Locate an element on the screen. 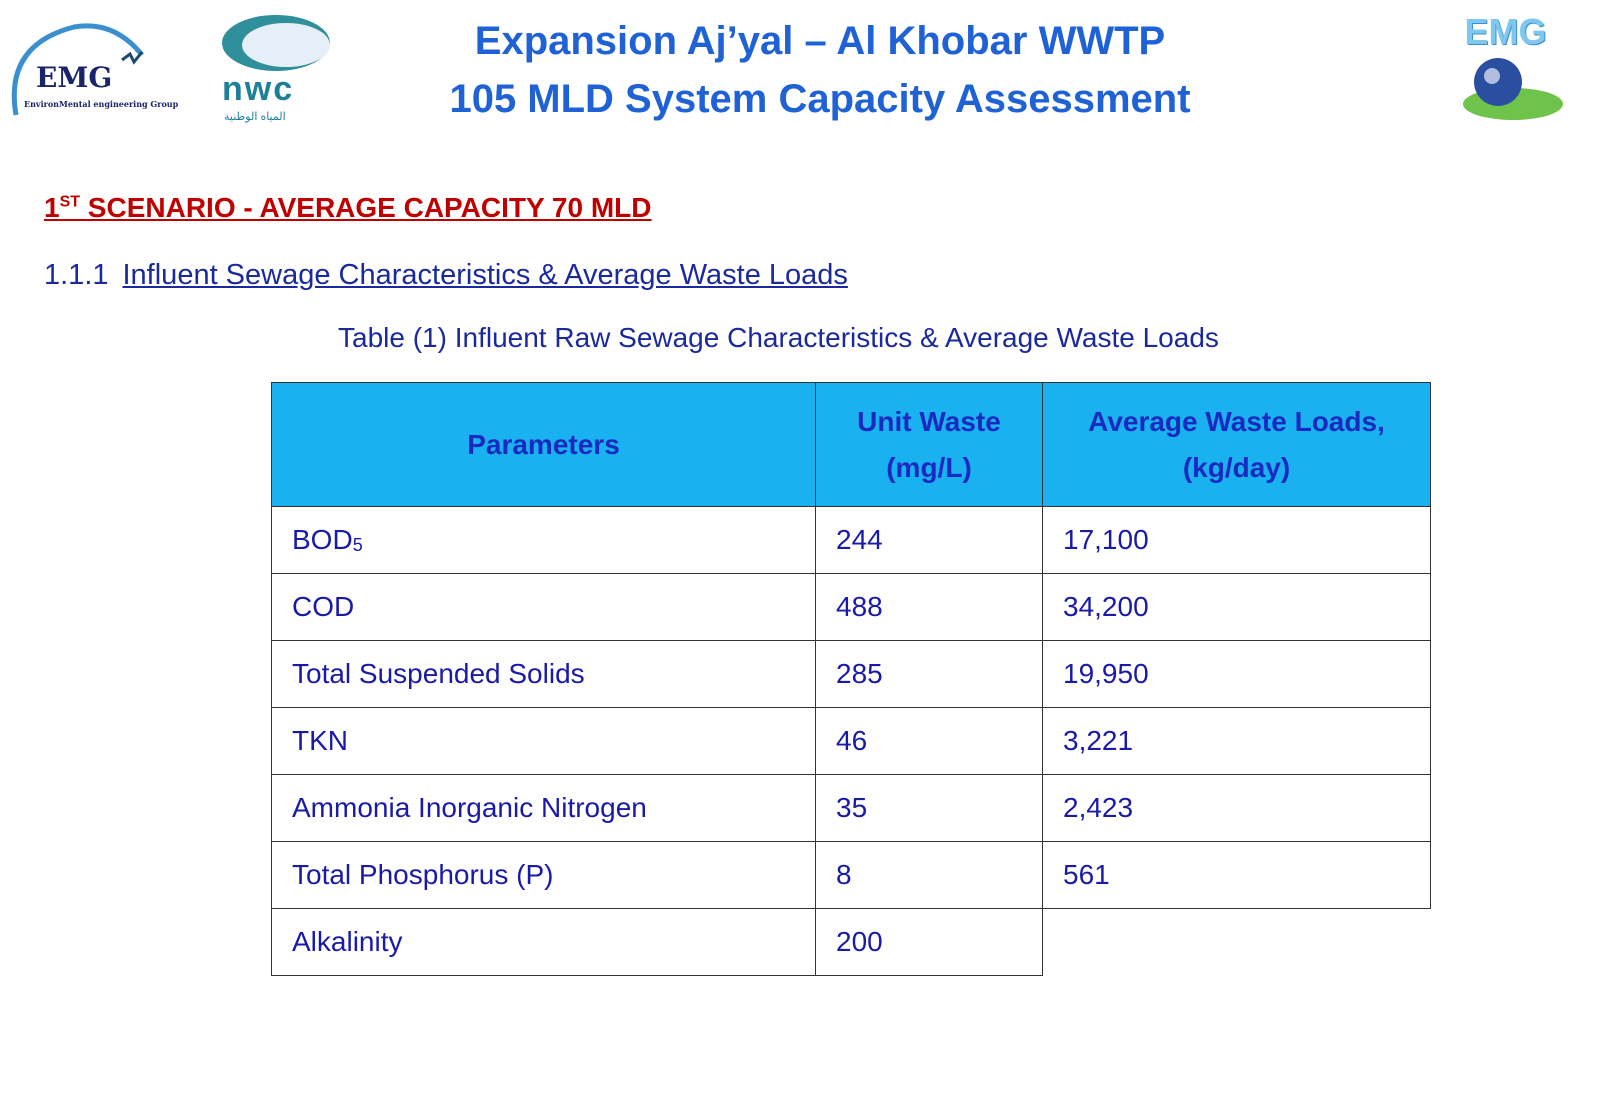 This screenshot has width=1600, height=1119. unit-cell: 200 is located at coordinates (929, 942).